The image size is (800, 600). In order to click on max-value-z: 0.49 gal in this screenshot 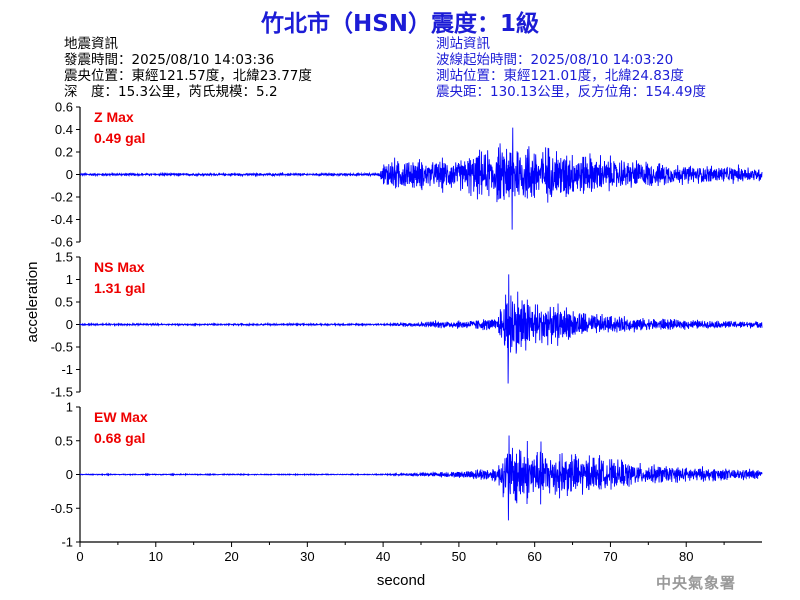, I will do `click(119, 138)`.